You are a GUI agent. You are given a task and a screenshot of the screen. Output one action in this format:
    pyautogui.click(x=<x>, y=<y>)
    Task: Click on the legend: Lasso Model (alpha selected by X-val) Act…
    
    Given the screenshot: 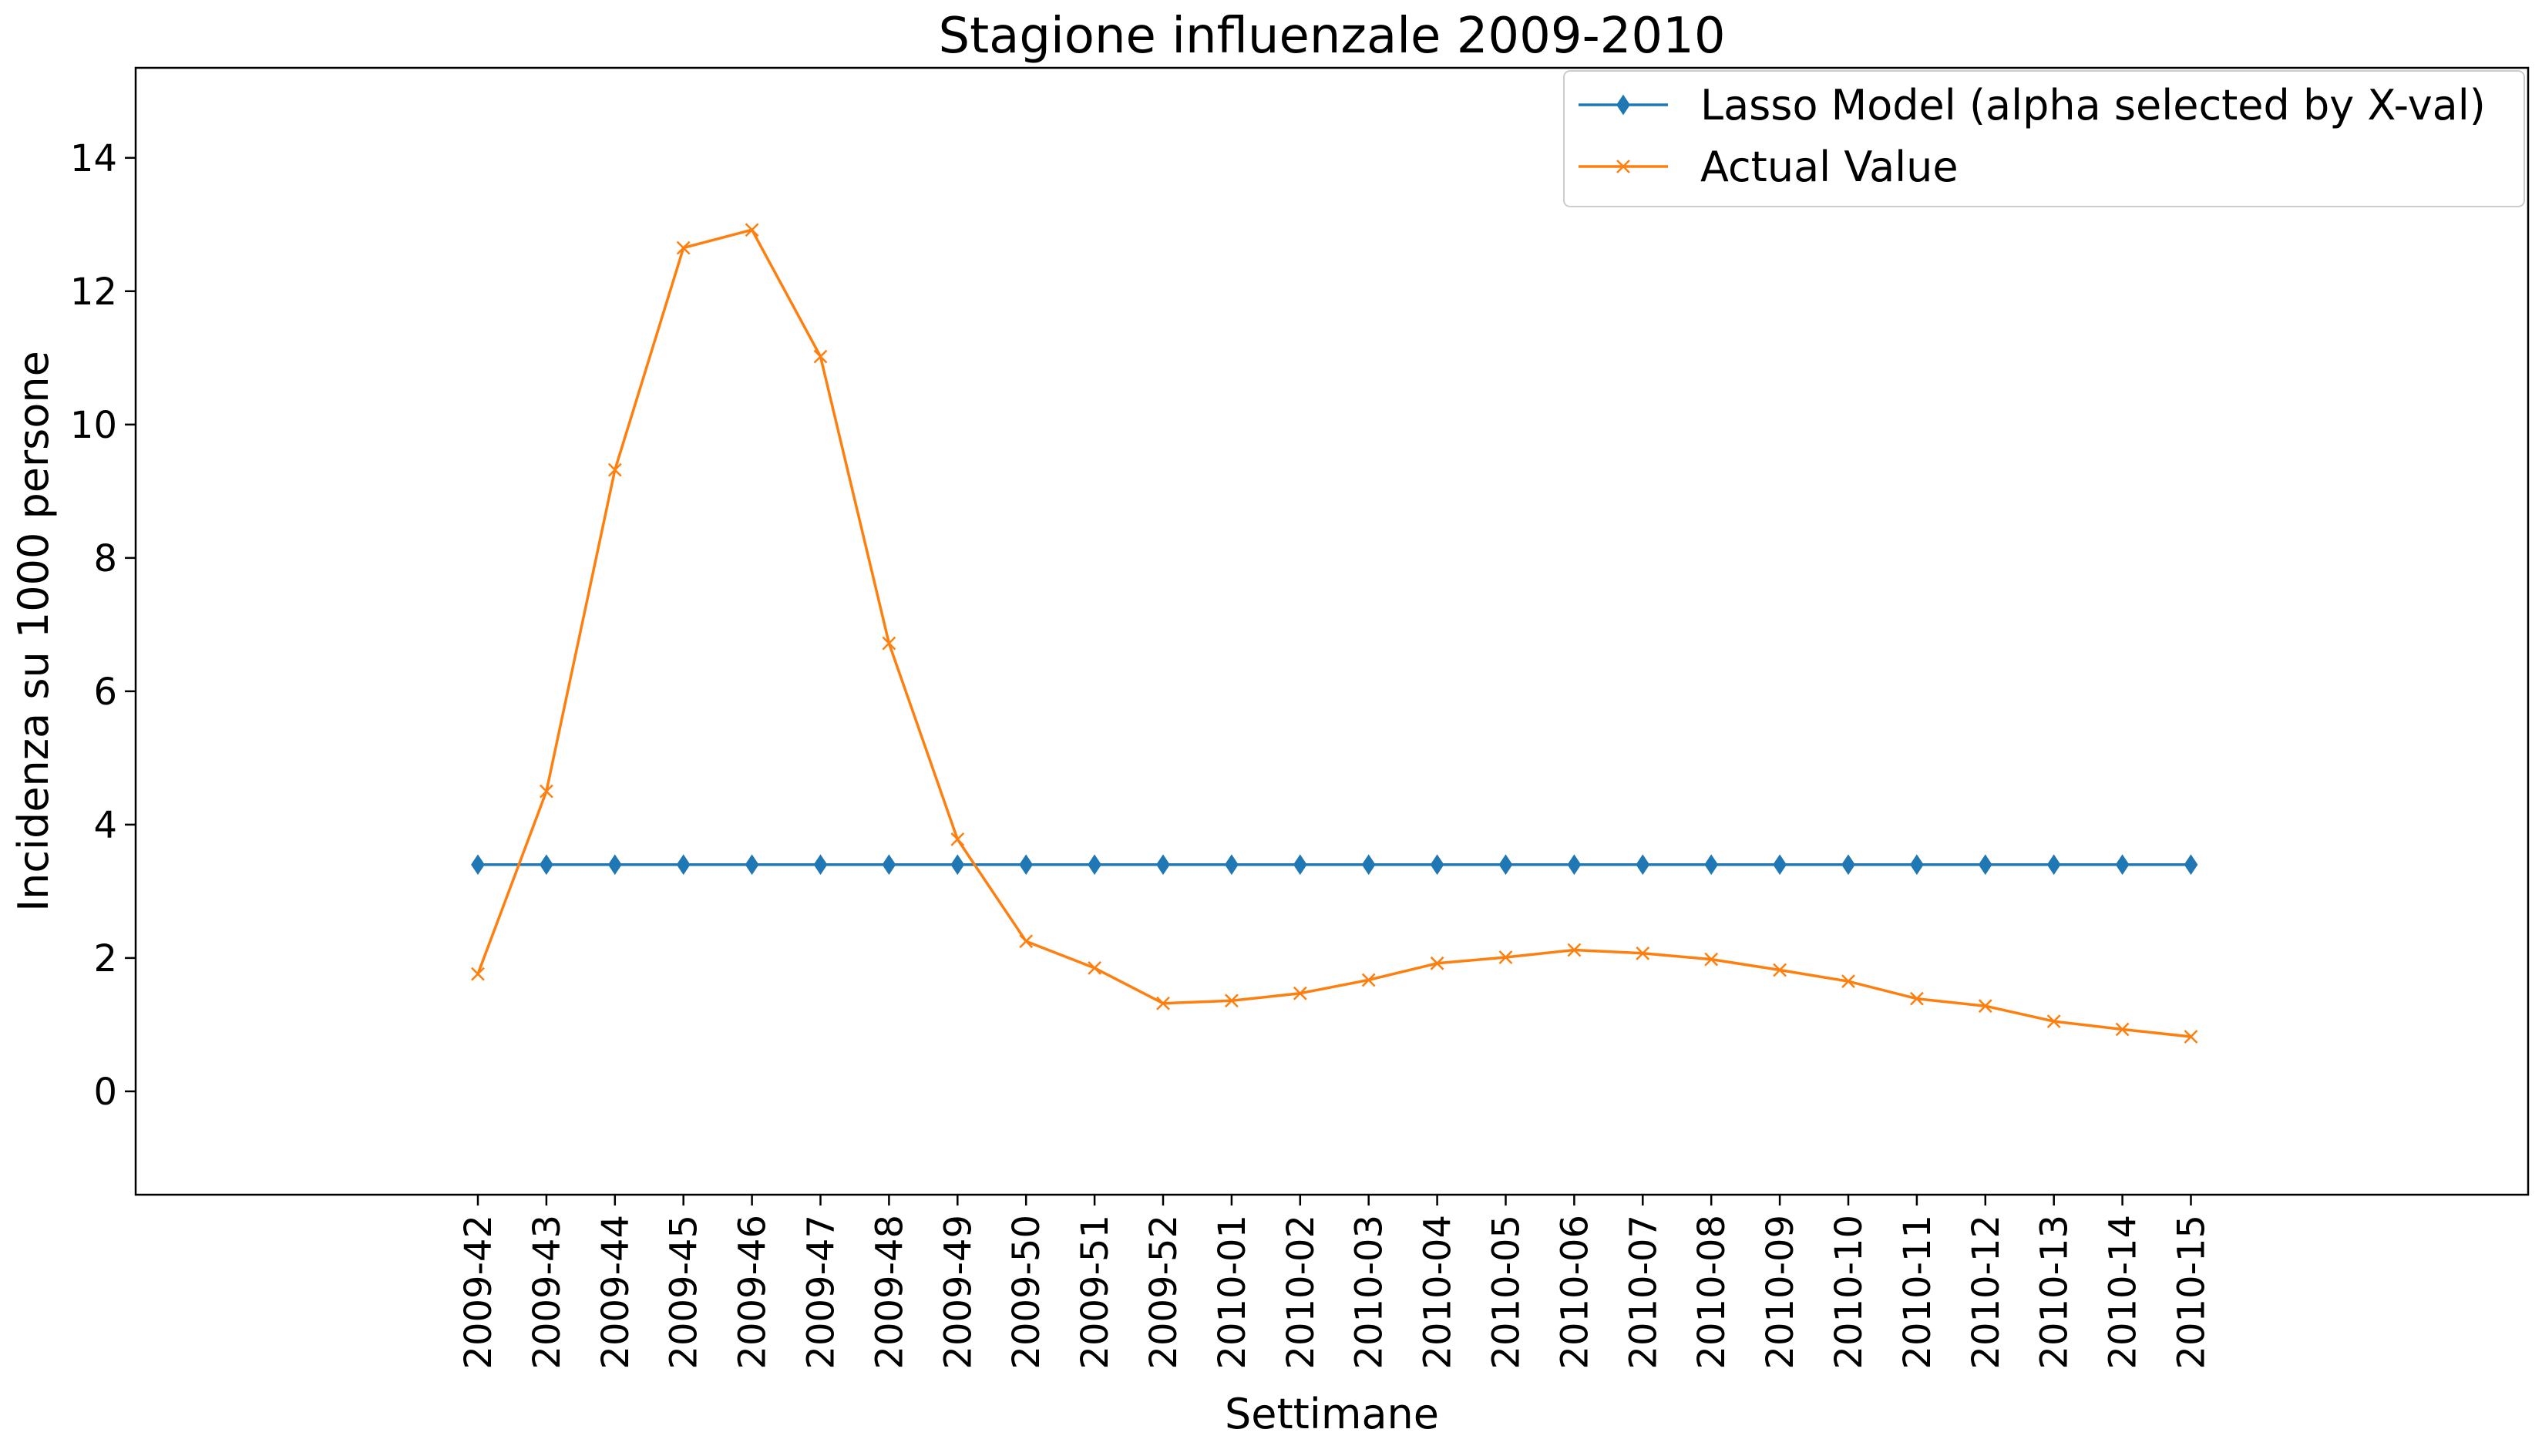 What is the action you would take?
    pyautogui.click(x=2044, y=138)
    